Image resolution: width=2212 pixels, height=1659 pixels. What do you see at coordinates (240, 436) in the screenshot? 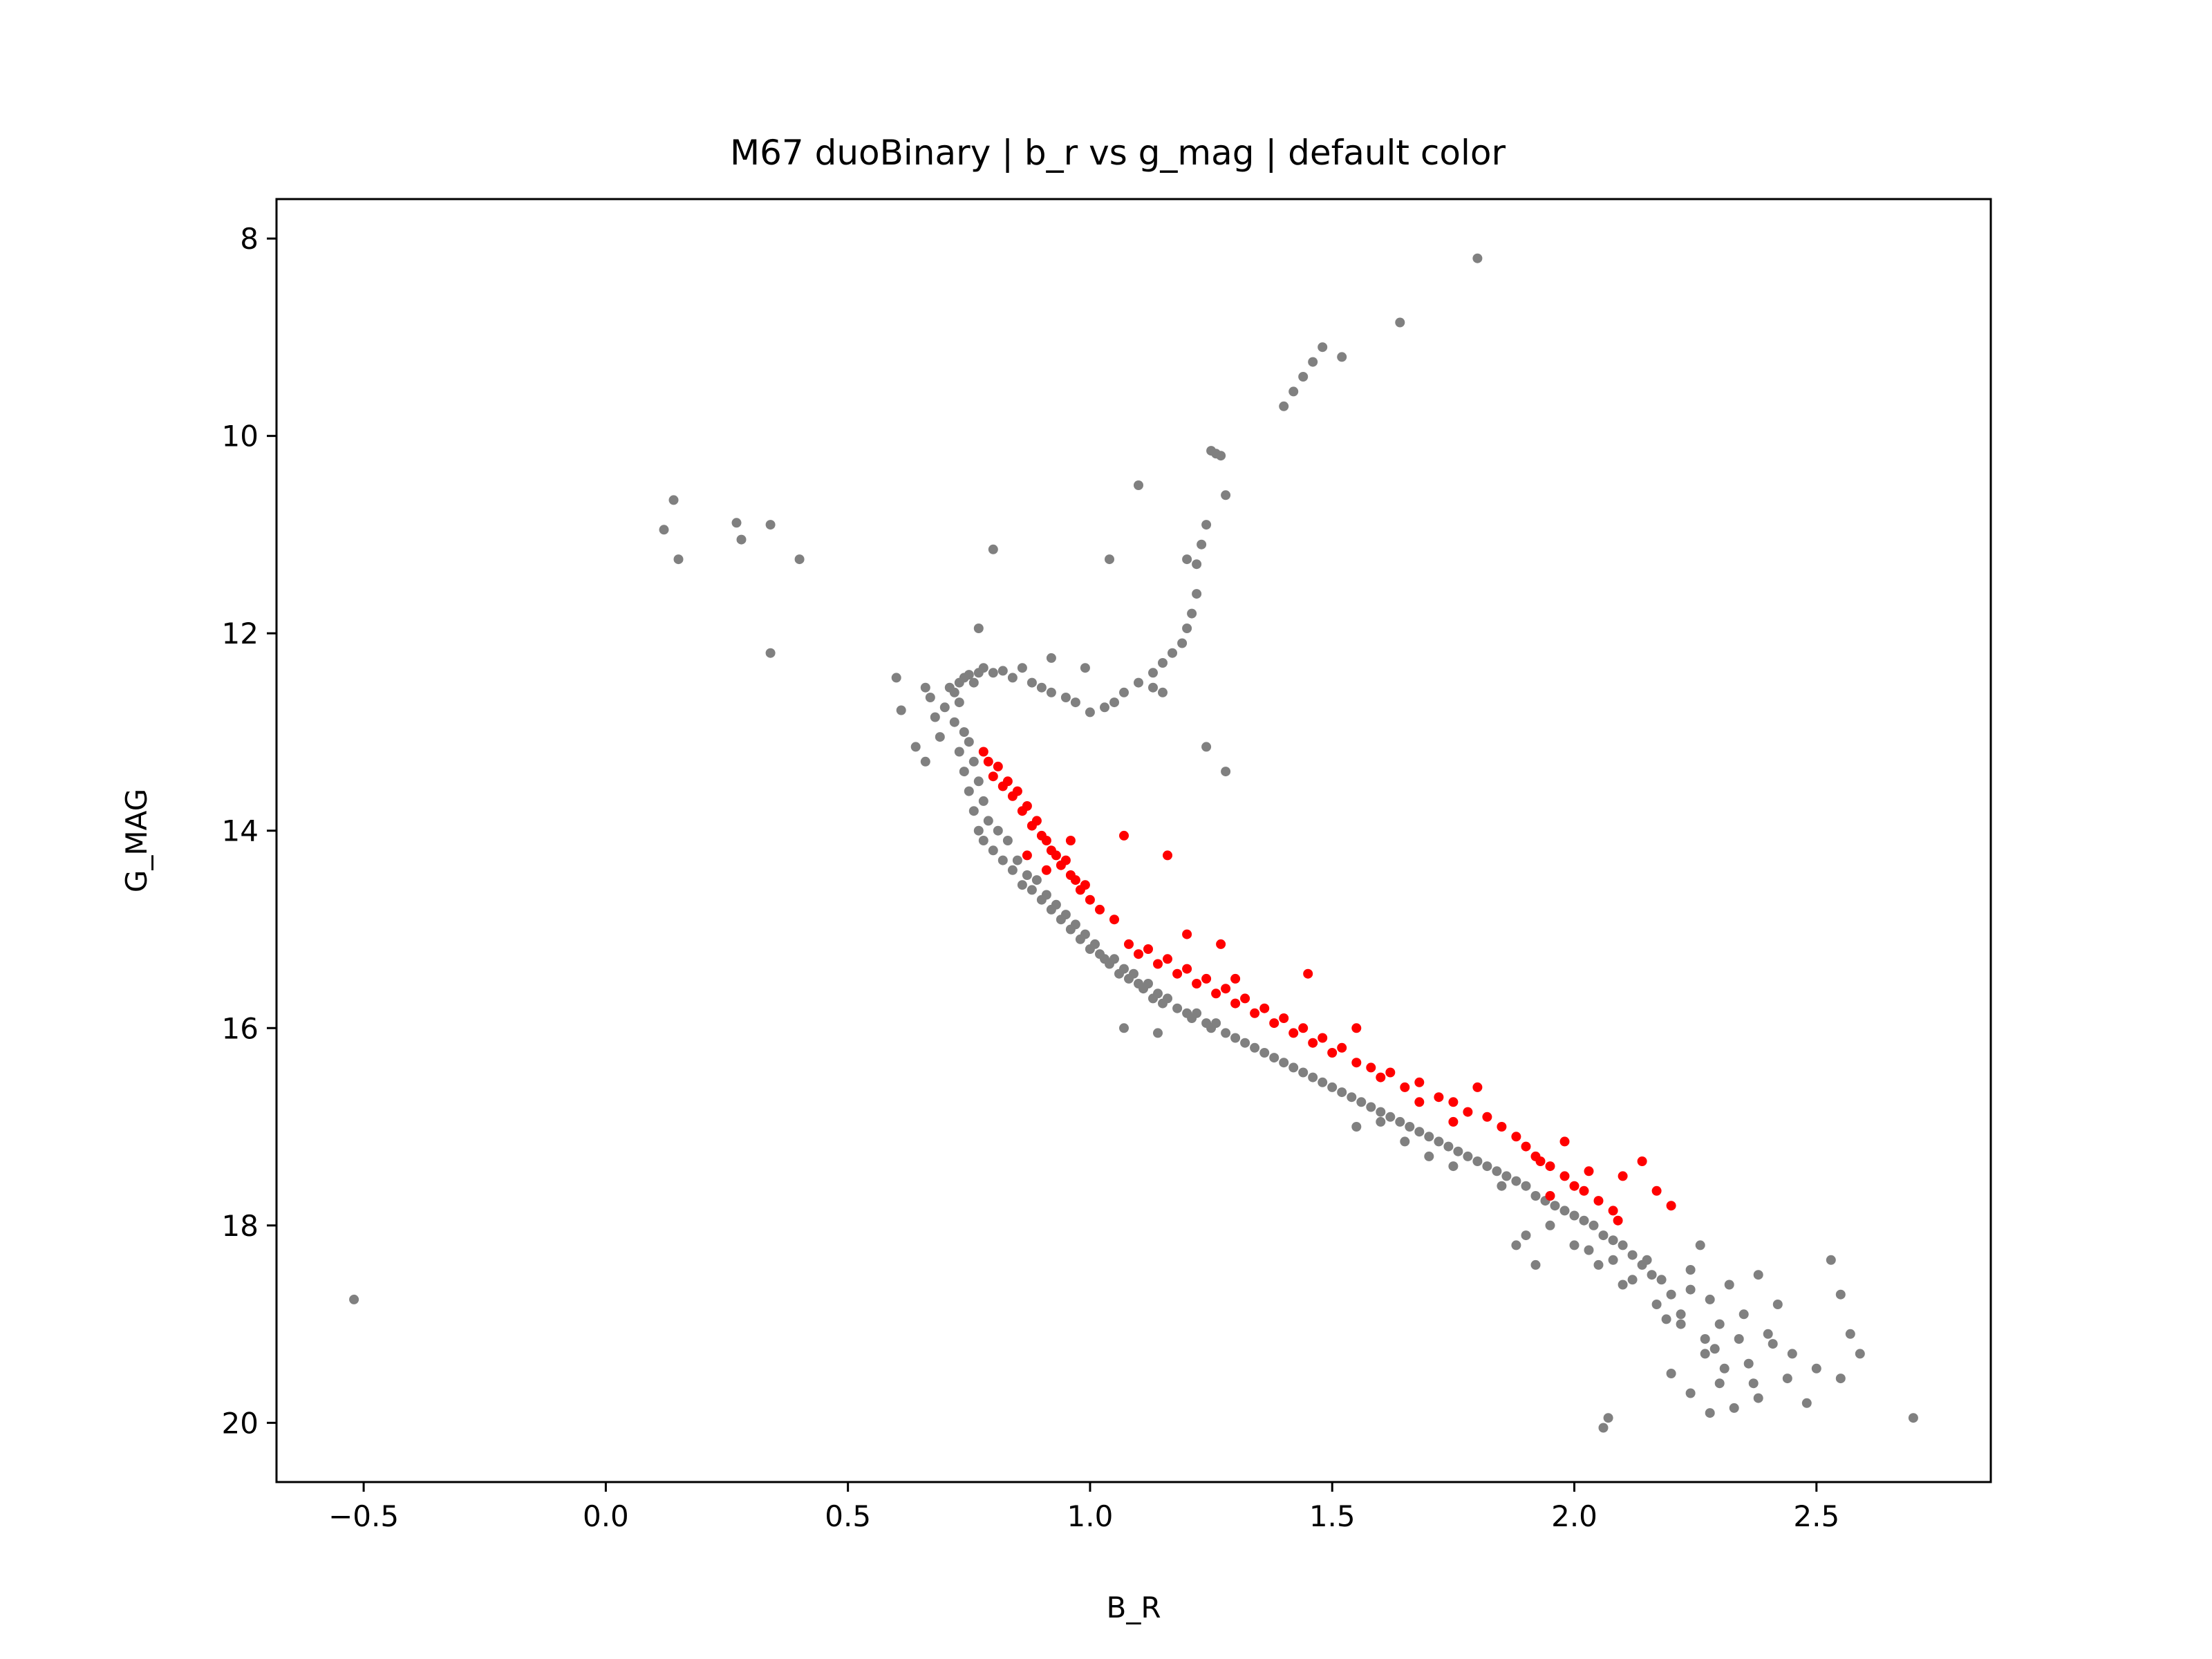
I see `y-tick-label: 10` at bounding box center [240, 436].